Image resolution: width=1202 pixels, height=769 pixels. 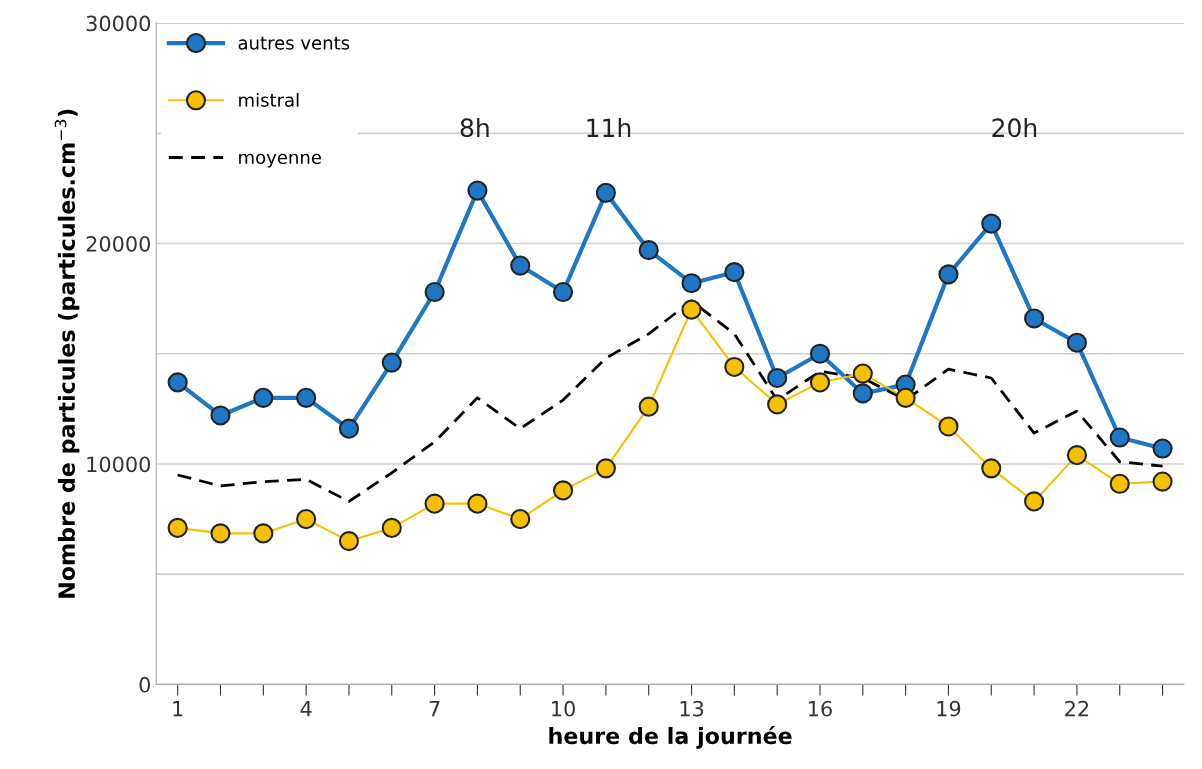 What do you see at coordinates (563, 708) in the screenshot?
I see `x-tick-label: 10` at bounding box center [563, 708].